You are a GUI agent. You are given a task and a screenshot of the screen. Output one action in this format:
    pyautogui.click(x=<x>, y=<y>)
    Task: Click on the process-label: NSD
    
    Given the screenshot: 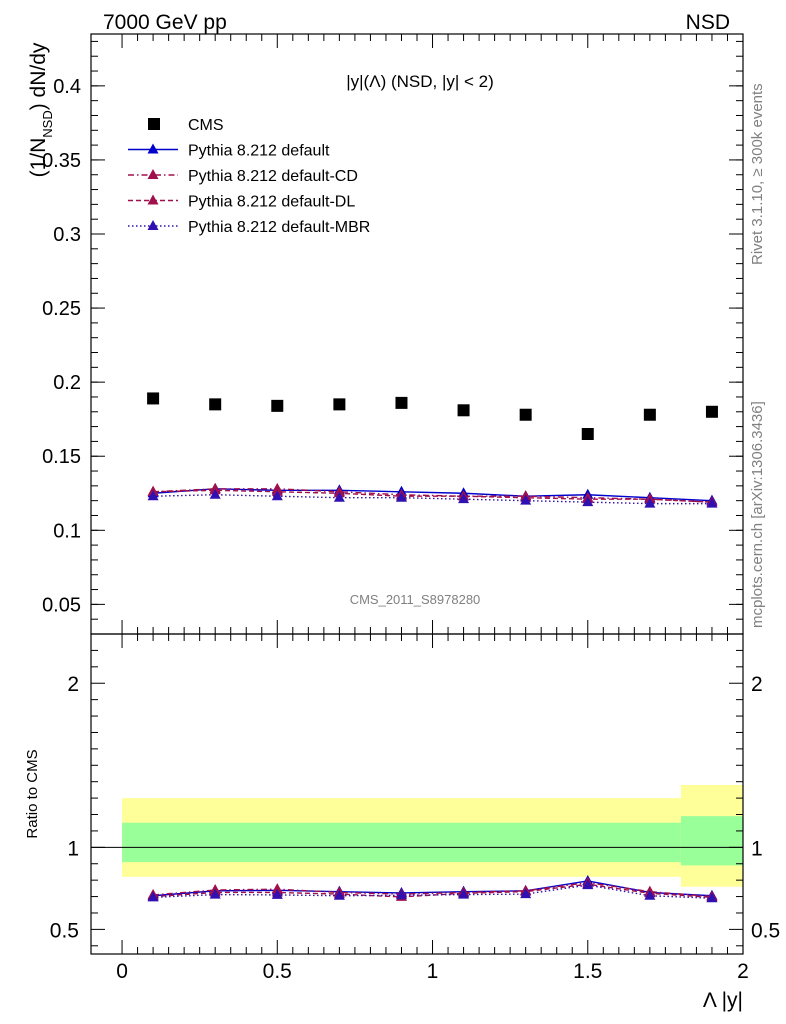 What is the action you would take?
    pyautogui.click(x=708, y=22)
    